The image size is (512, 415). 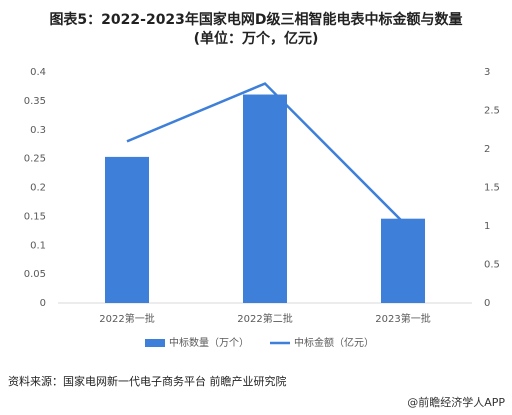 What do you see at coordinates (35, 216) in the screenshot?
I see `y-tick-label: 0.15` at bounding box center [35, 216].